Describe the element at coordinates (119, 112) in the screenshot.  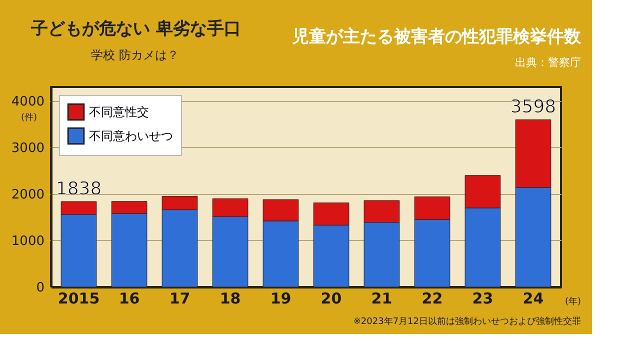
I see `legend-label: 不同意性交` at that location.